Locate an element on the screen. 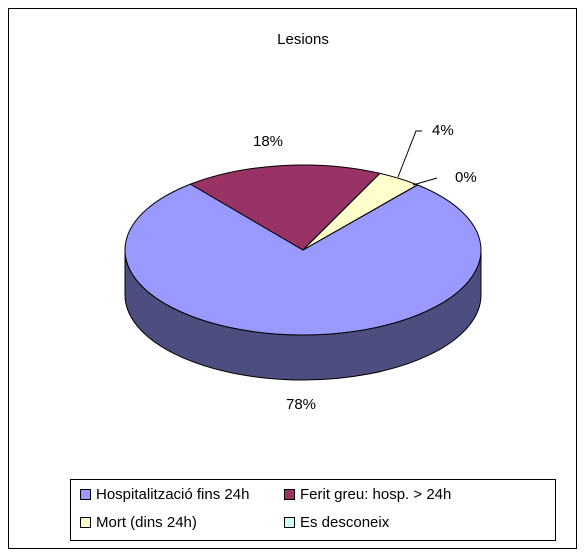  data-label: 4% is located at coordinates (443, 130).